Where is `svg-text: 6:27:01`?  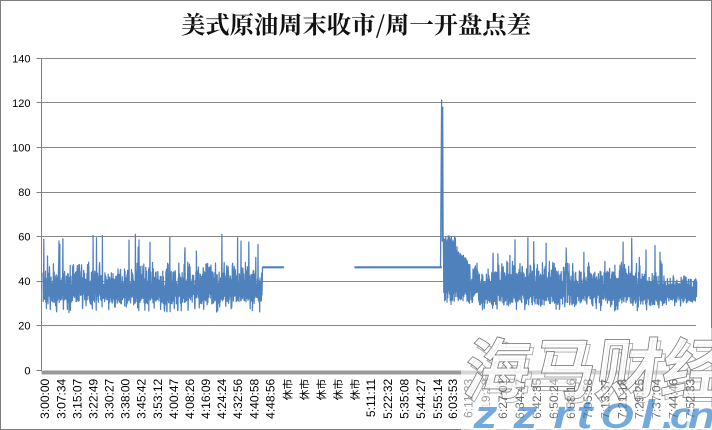 svg-text: 6:27:01 is located at coordinates (503, 398).